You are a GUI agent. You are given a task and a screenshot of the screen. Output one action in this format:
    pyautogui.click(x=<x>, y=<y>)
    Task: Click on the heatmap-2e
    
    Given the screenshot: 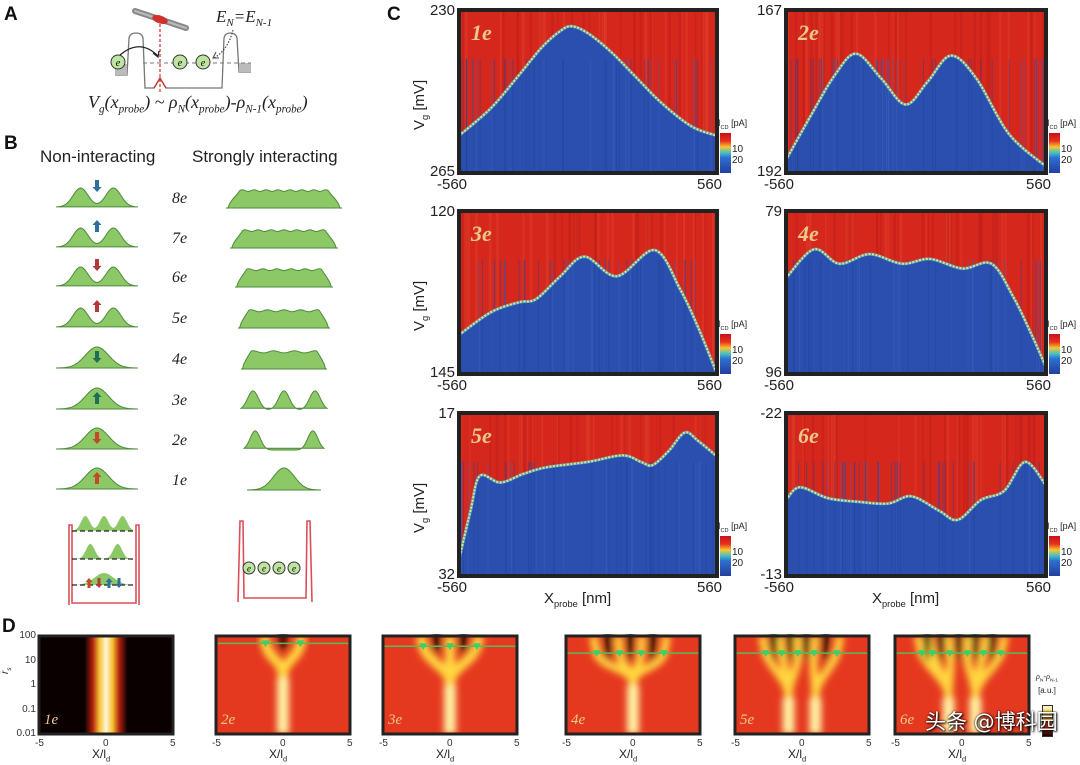 What is the action you would take?
    pyautogui.click(x=916, y=91)
    